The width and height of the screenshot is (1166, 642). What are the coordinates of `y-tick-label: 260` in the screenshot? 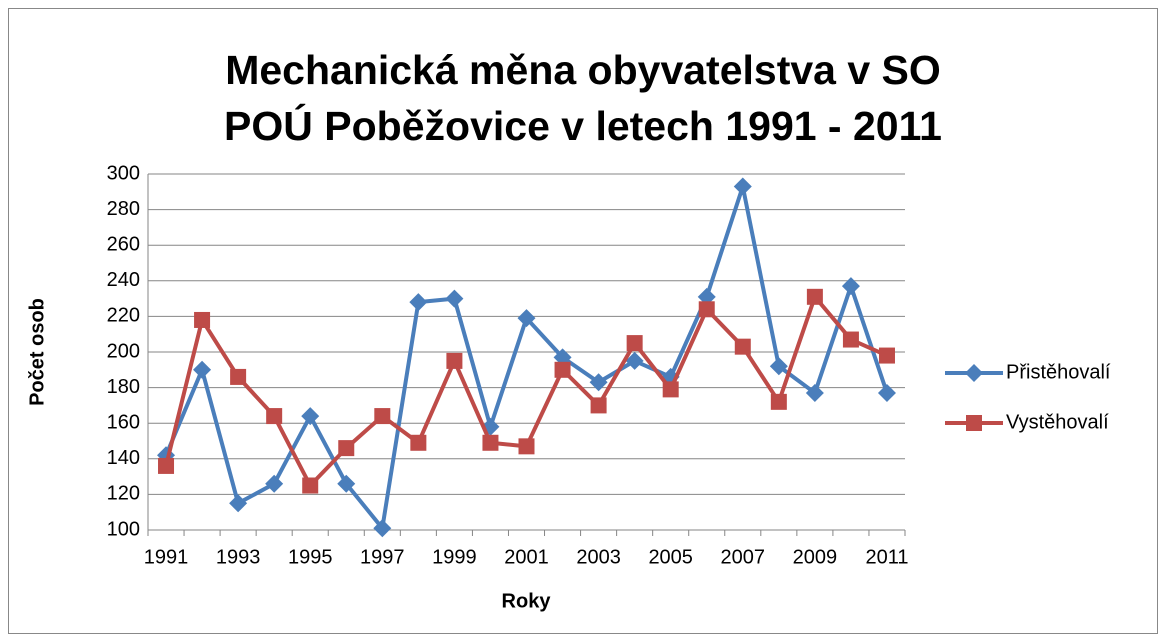 It's located at (123, 244).